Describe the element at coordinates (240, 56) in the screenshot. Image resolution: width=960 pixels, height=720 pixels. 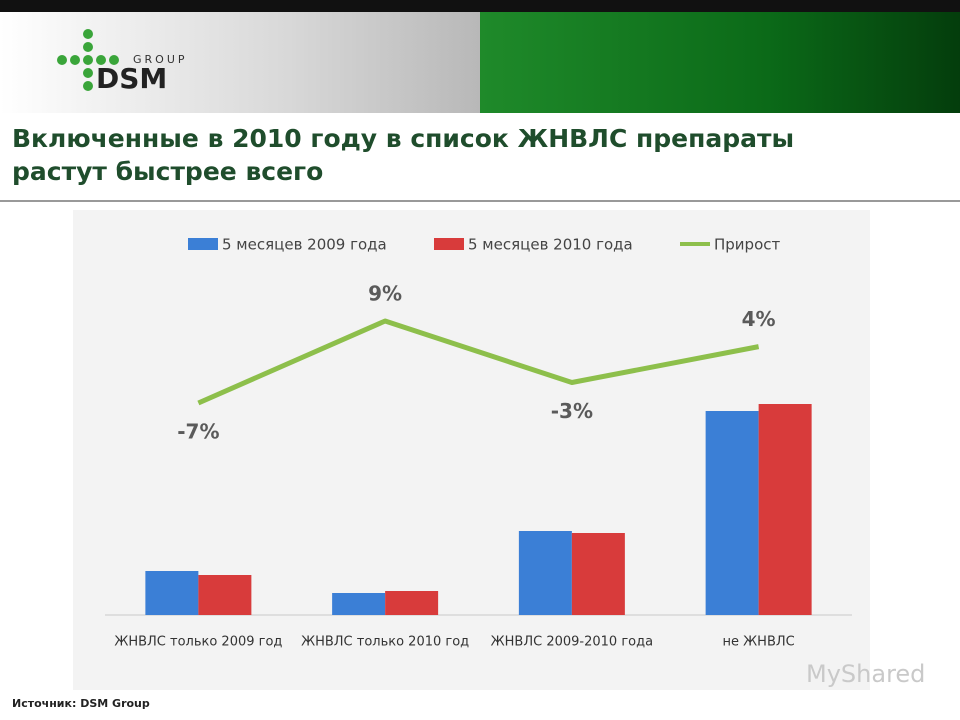
I see `header-photo-left` at that location.